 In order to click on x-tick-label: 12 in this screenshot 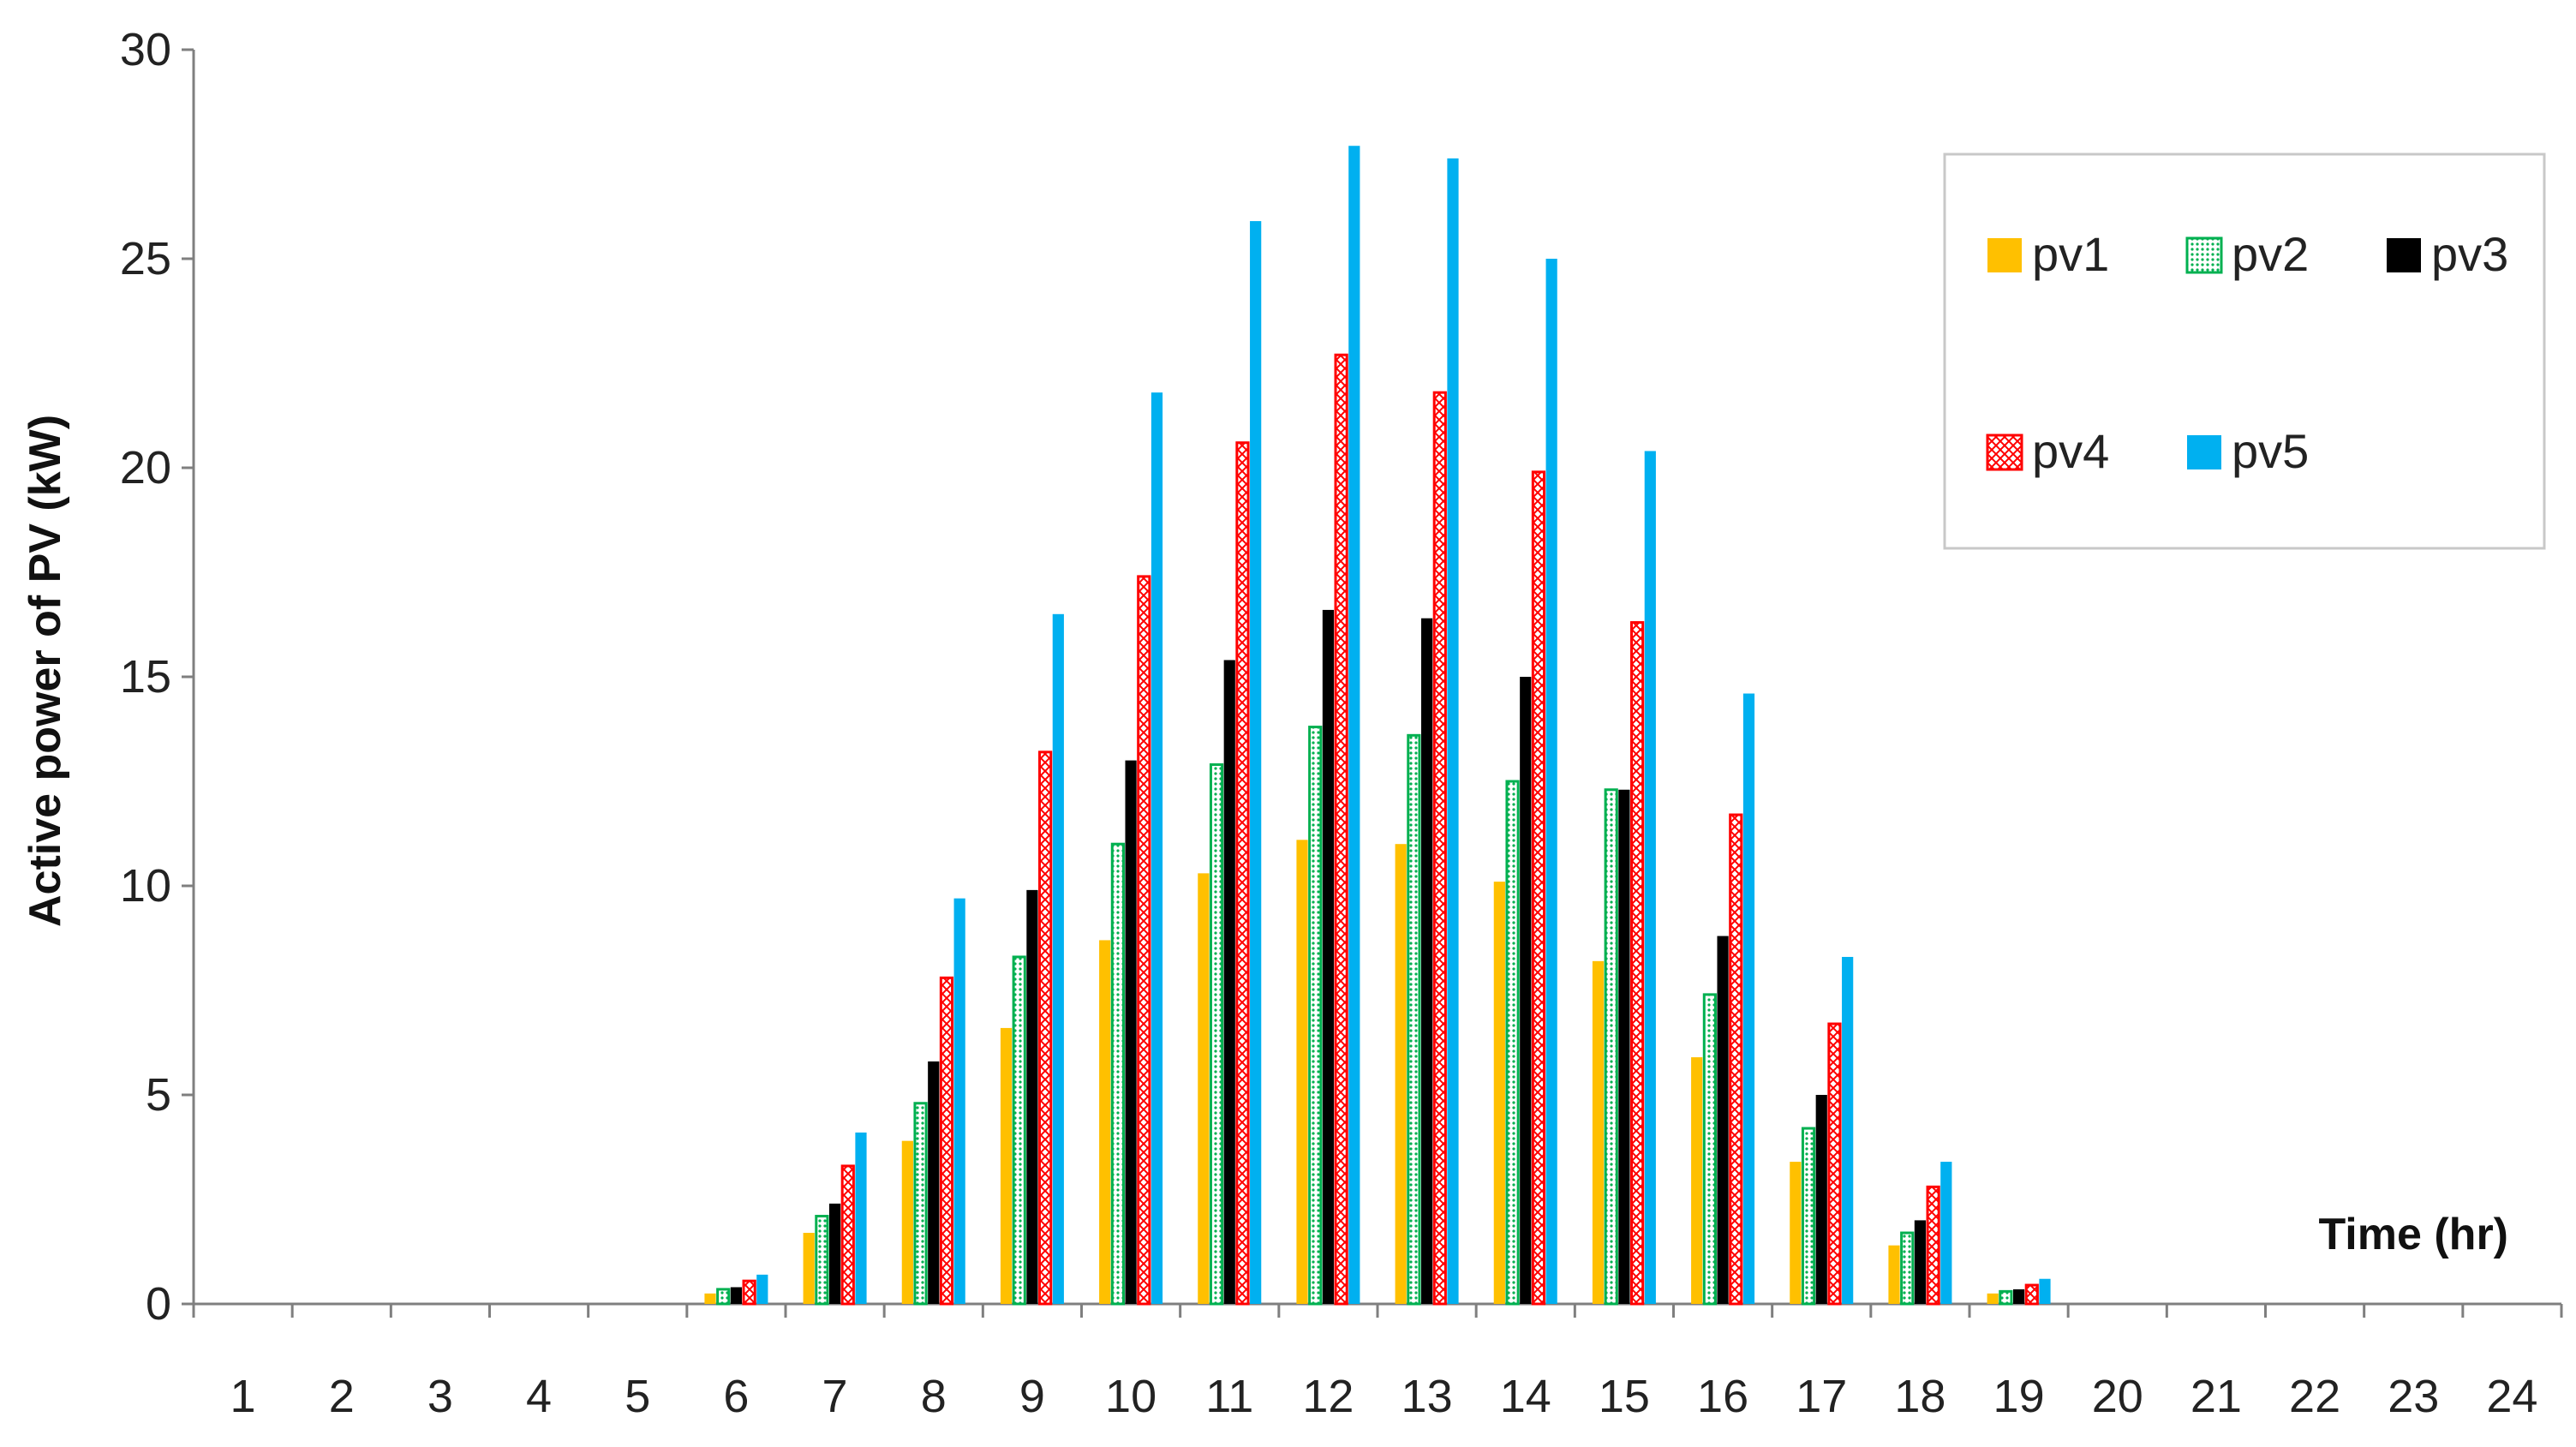, I will do `click(1328, 1396)`.